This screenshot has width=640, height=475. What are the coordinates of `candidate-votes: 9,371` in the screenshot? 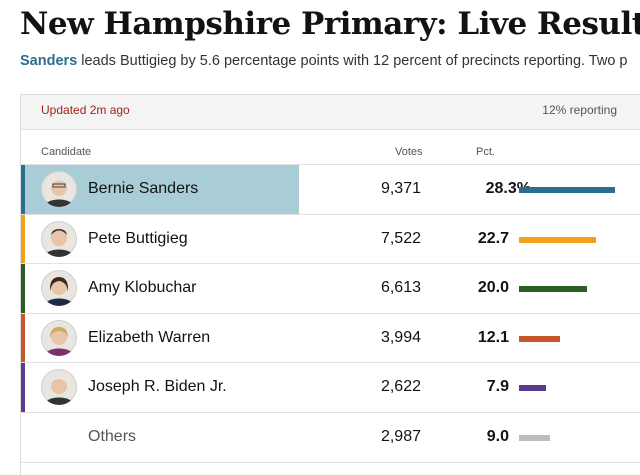 It's located at (400, 188).